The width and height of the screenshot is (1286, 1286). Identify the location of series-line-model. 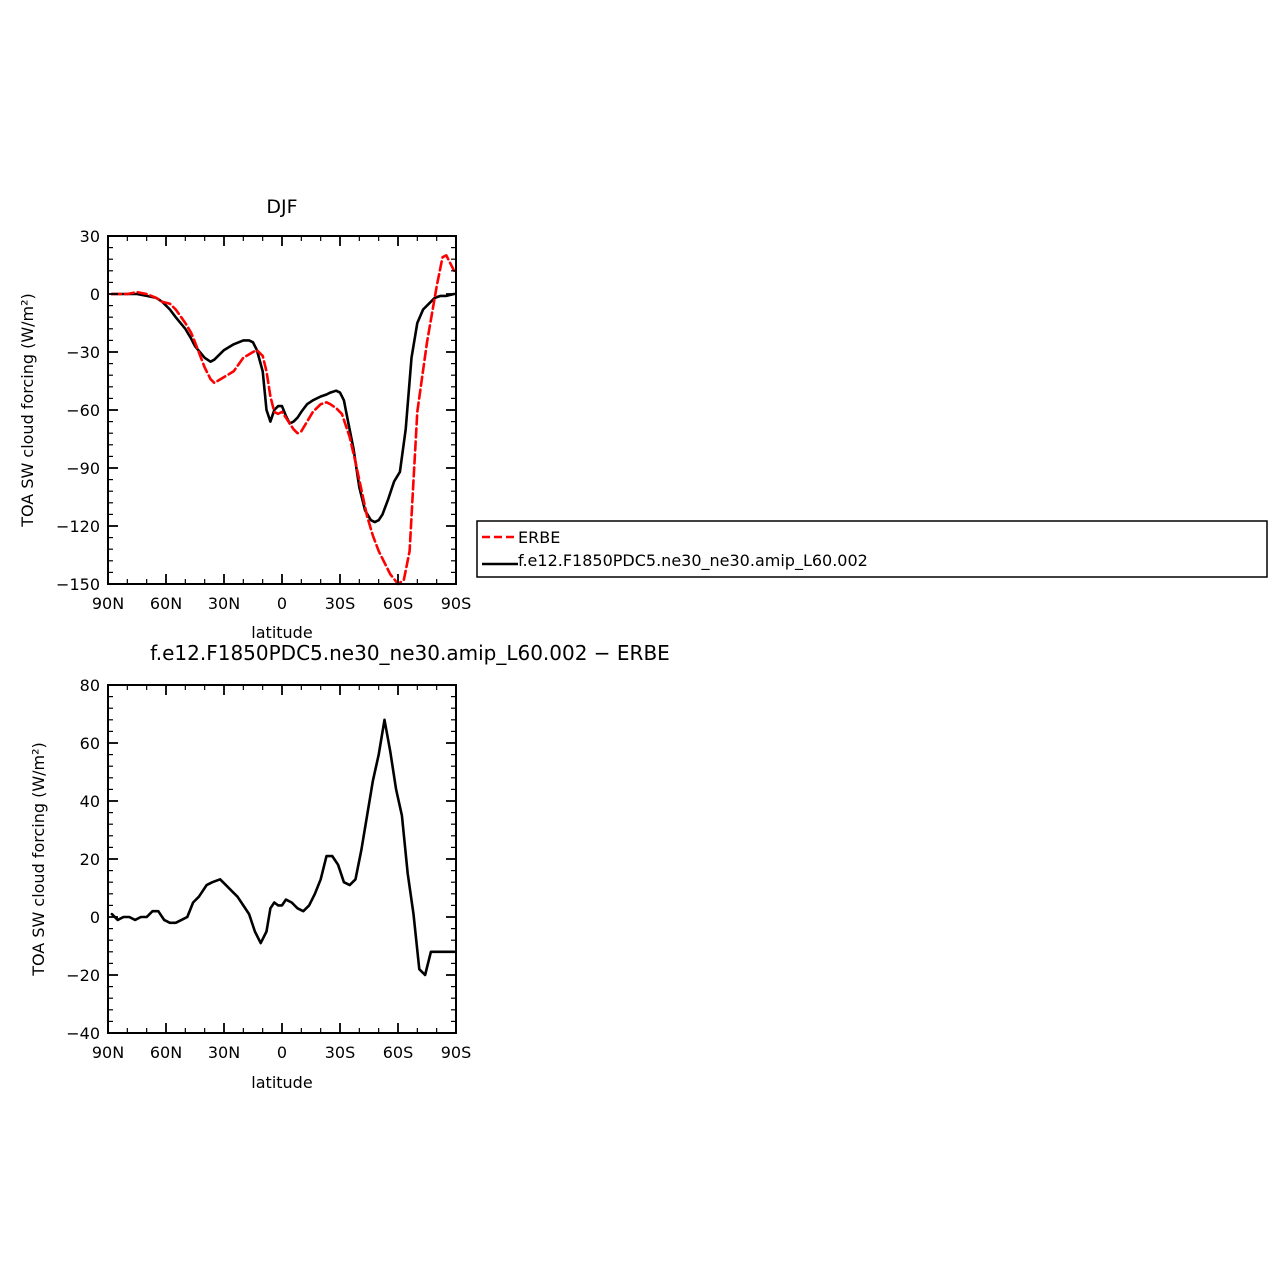
(283, 408).